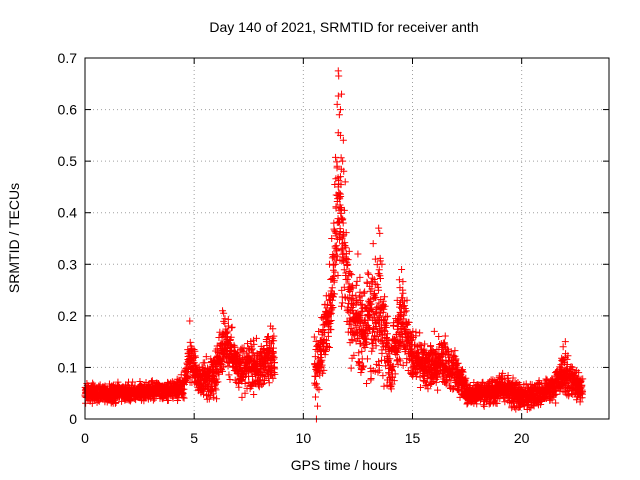 The height and width of the screenshot is (480, 640). Describe the element at coordinates (68, 58) in the screenshot. I see `y-tick-label: 0.7` at that location.